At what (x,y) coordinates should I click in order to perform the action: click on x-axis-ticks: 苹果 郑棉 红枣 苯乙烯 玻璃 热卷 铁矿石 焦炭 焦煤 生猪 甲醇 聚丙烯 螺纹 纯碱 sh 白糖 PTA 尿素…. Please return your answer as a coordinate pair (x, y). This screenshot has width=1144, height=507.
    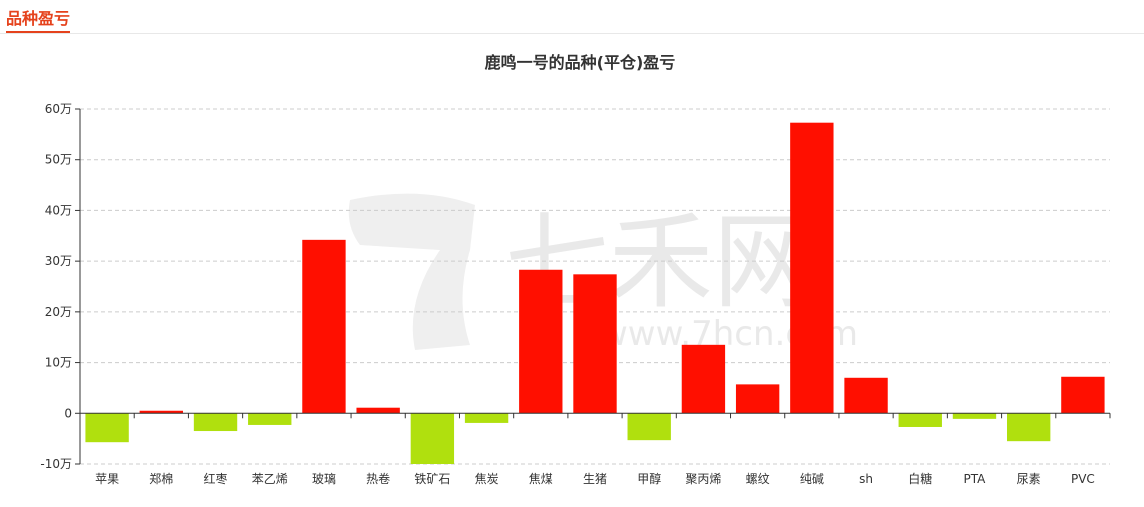
    Looking at the image, I should click on (595, 449).